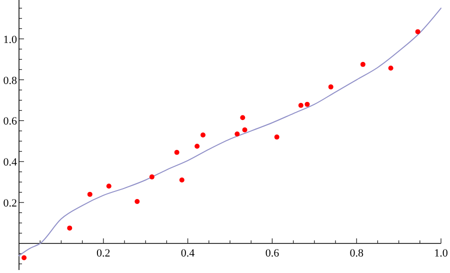  Describe the element at coordinates (103, 253) in the screenshot. I see `x-tick-label: 0.2` at that location.